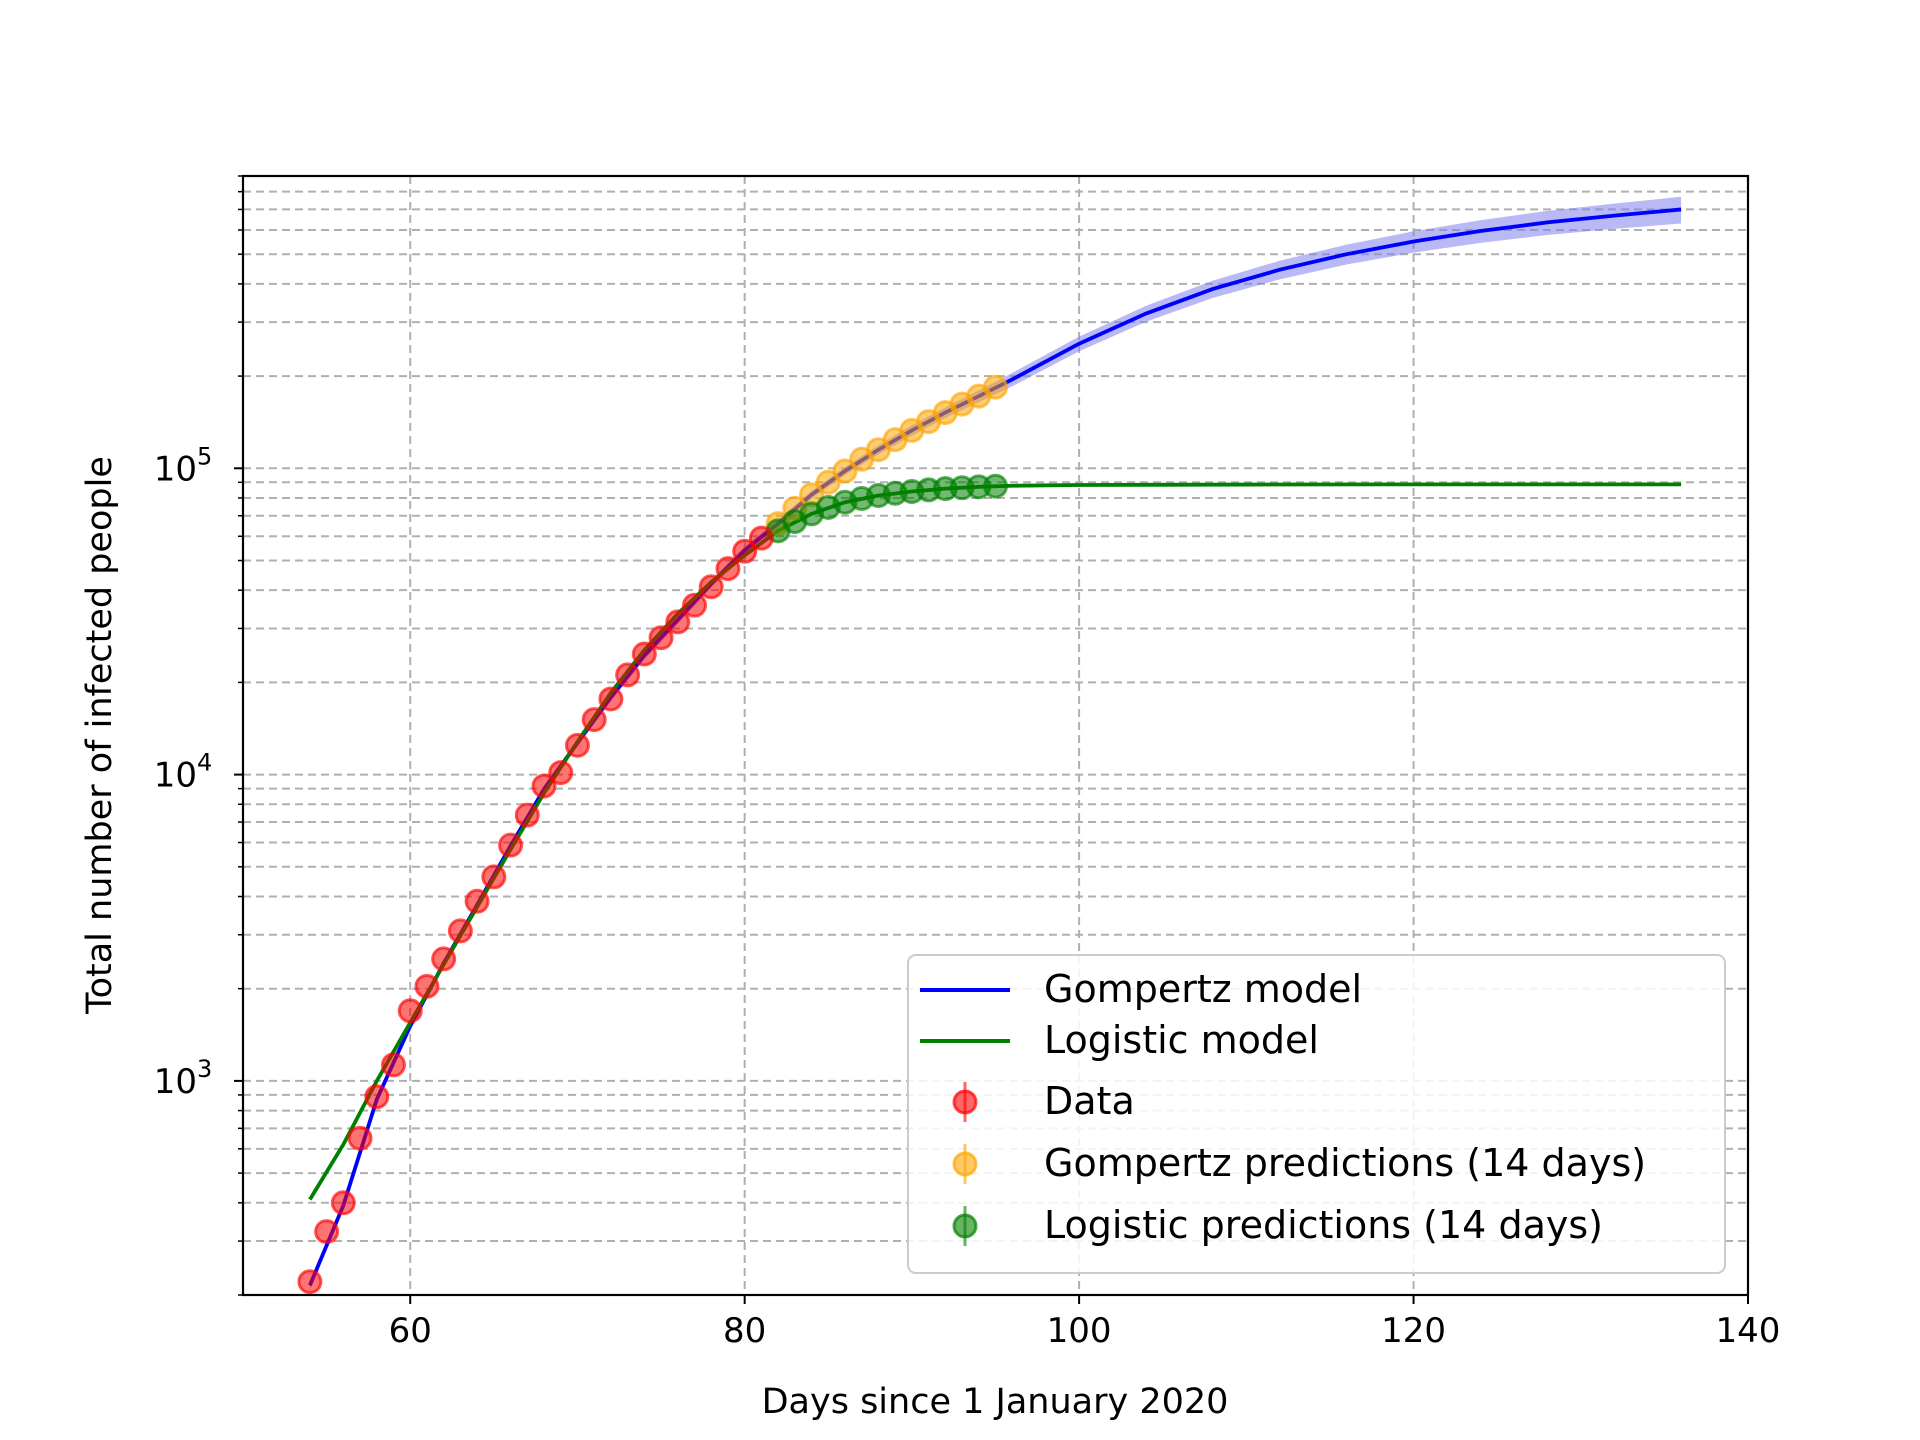  Describe the element at coordinates (744, 1331) in the screenshot. I see `x-tick-label: 80` at that location.